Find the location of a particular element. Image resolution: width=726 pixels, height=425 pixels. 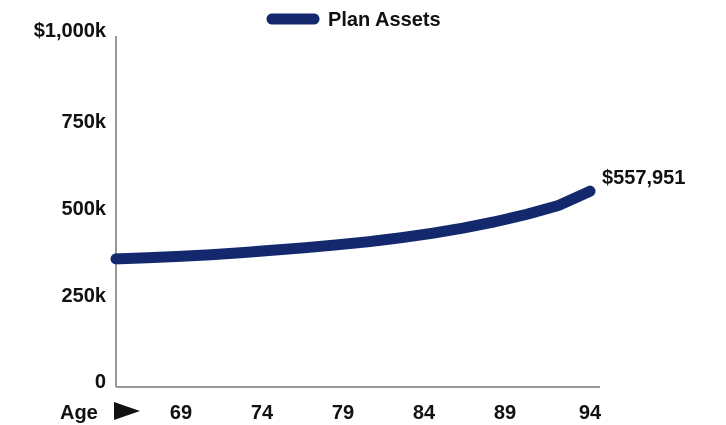

y-tick-label: 250k is located at coordinates (84, 296).